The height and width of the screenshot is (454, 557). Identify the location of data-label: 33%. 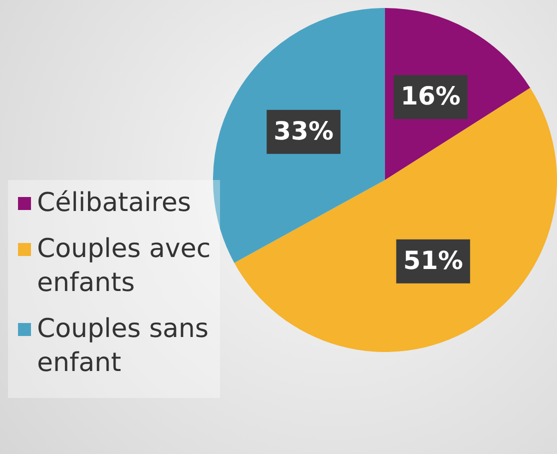
(304, 131).